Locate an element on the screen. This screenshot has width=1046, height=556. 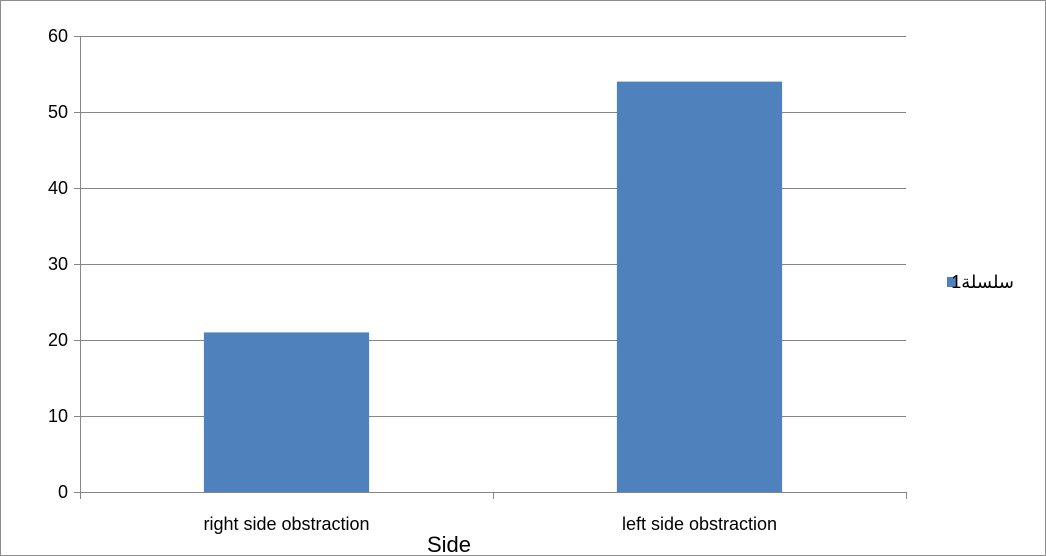
legend-swatch is located at coordinates (952, 282).